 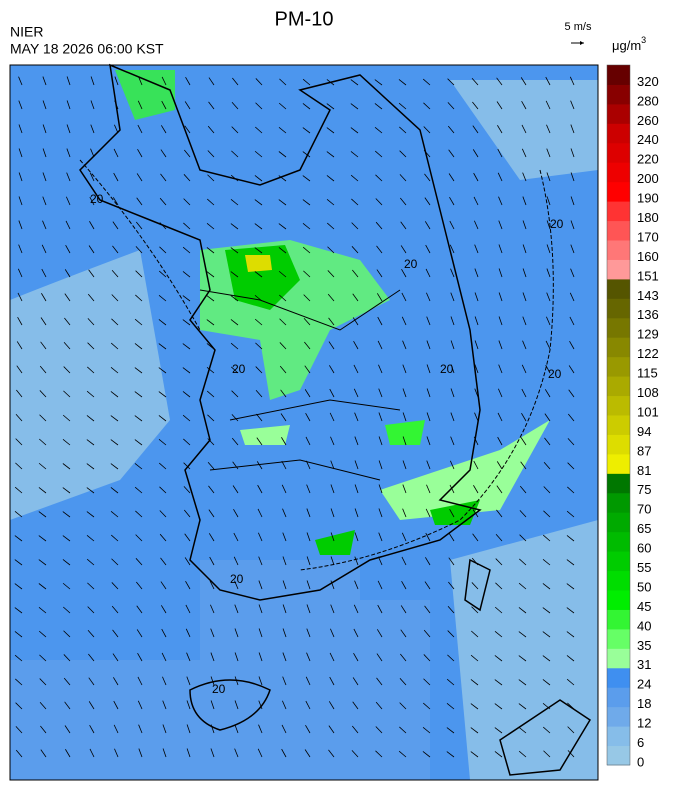 I want to click on colorbar-label: 280, so click(x=648, y=100).